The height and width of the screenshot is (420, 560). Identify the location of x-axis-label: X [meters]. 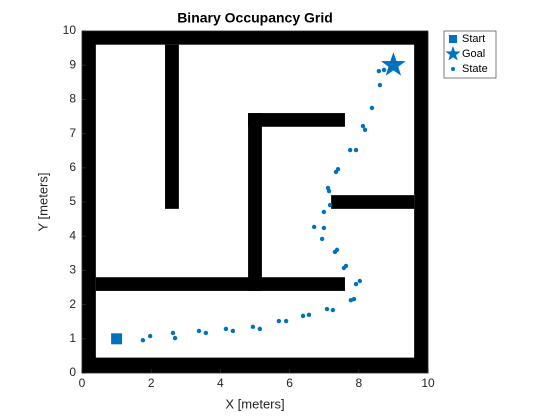
(254, 403).